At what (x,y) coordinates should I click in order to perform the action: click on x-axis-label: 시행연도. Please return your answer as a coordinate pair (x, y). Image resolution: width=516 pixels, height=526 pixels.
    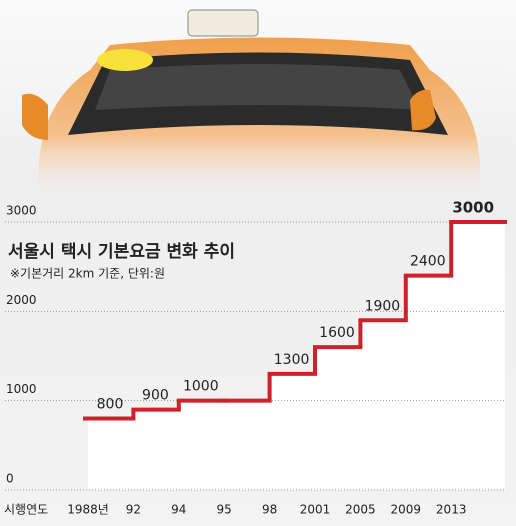
    Looking at the image, I should click on (26, 509).